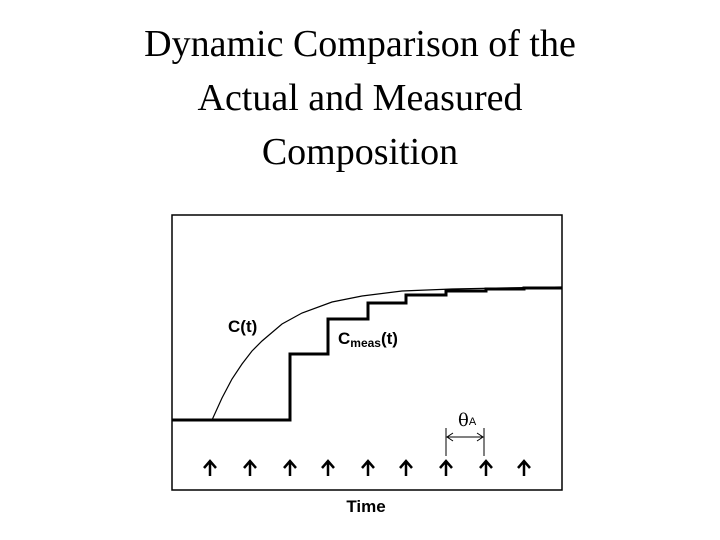 The image size is (720, 540). I want to click on actual-curve, so click(387, 353).